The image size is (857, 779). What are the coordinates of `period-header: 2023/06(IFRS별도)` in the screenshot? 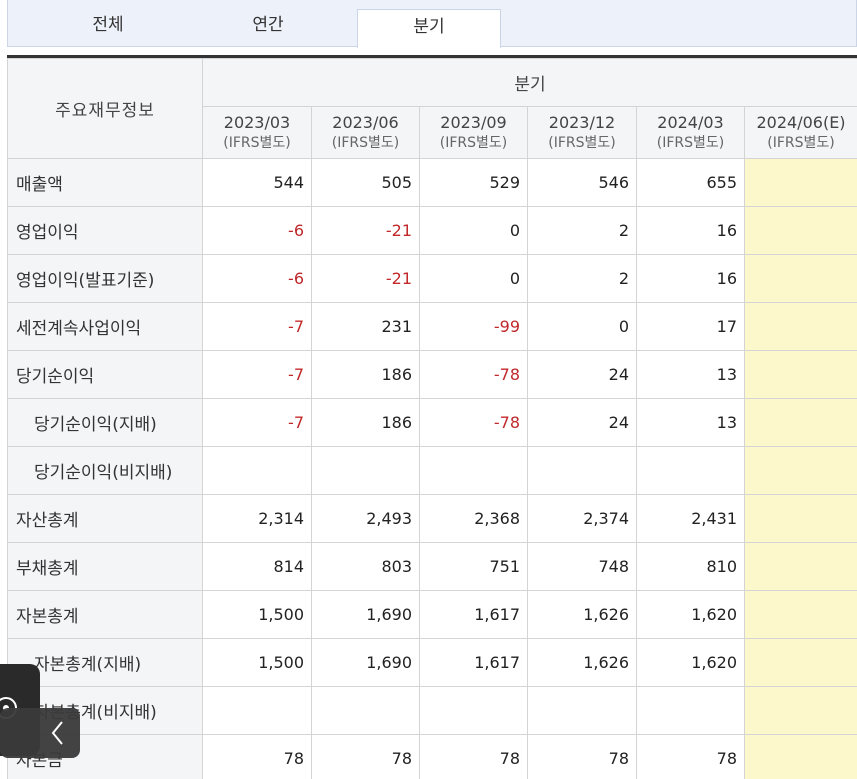 It's located at (366, 133).